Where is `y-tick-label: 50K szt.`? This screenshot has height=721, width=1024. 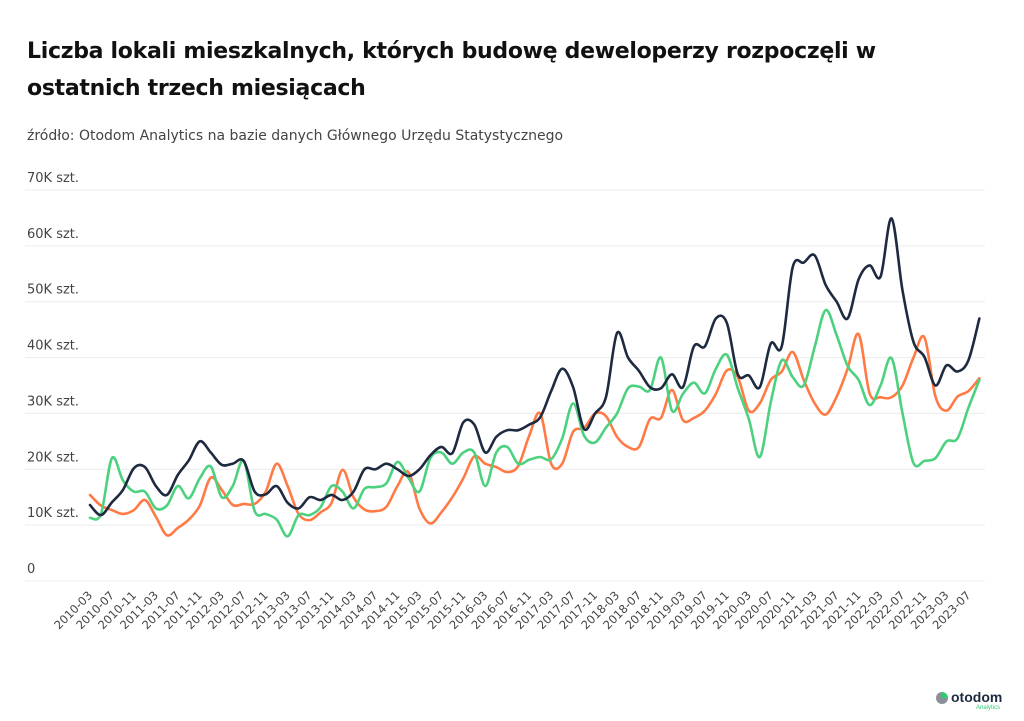
y-tick-label: 50K szt. is located at coordinates (53, 290).